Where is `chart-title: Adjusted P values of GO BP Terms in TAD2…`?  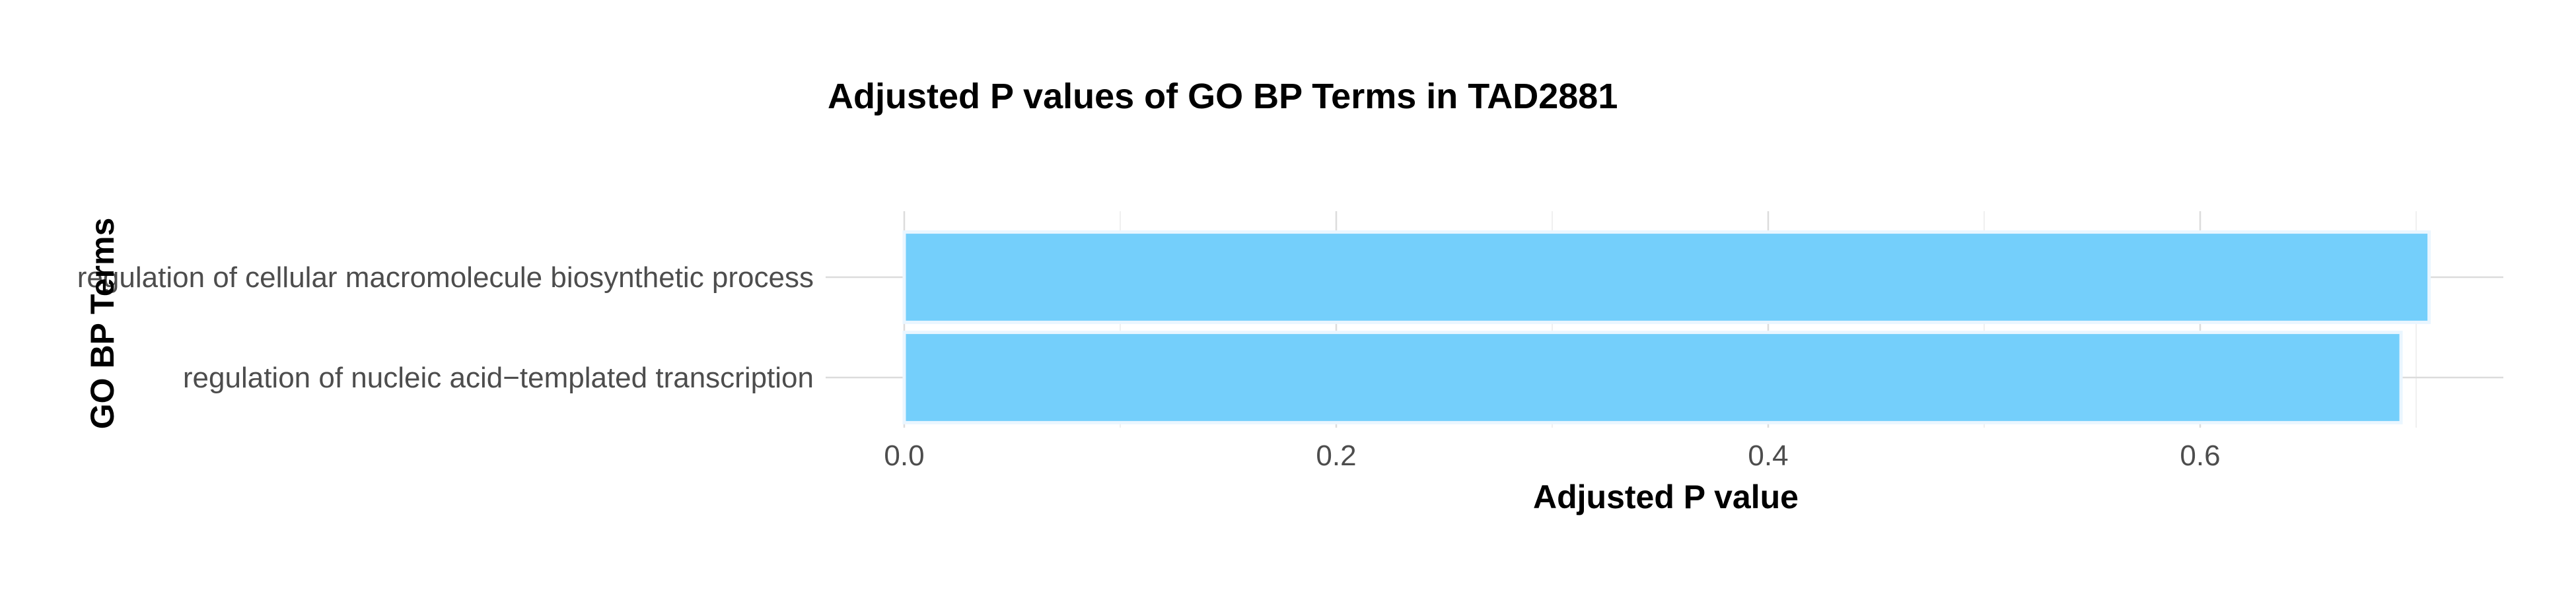
chart-title: Adjusted P values of GO BP Terms in TAD2… is located at coordinates (1223, 97).